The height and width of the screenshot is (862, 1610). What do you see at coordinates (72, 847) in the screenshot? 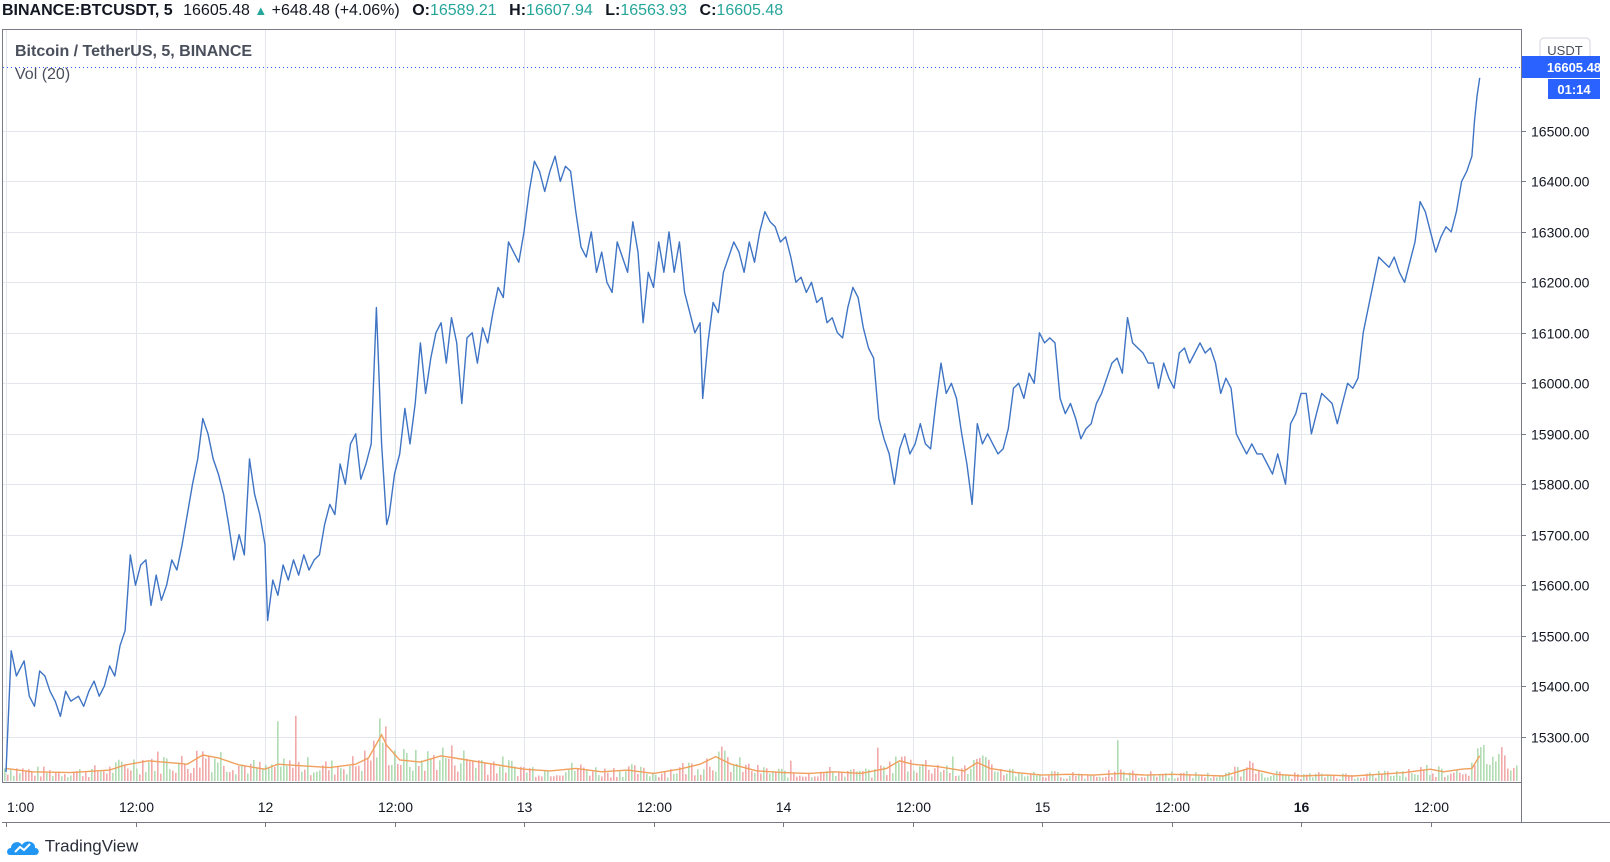
I see `tradingview-logo: TradingView` at bounding box center [72, 847].